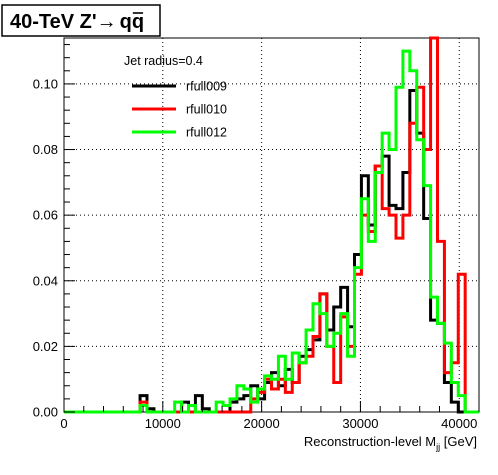 This screenshot has width=498, height=475. What do you see at coordinates (163, 423) in the screenshot?
I see `x-tick-label: 10000` at bounding box center [163, 423].